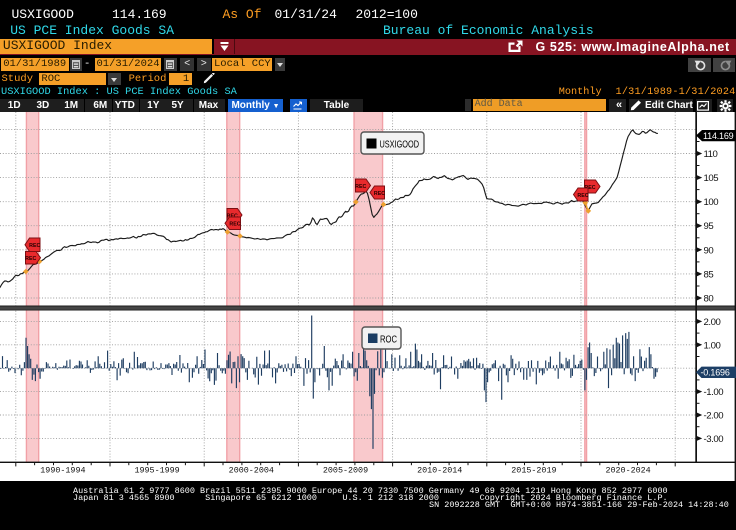 This screenshot has width=736, height=530. I want to click on svg-text: 105, so click(711, 178).